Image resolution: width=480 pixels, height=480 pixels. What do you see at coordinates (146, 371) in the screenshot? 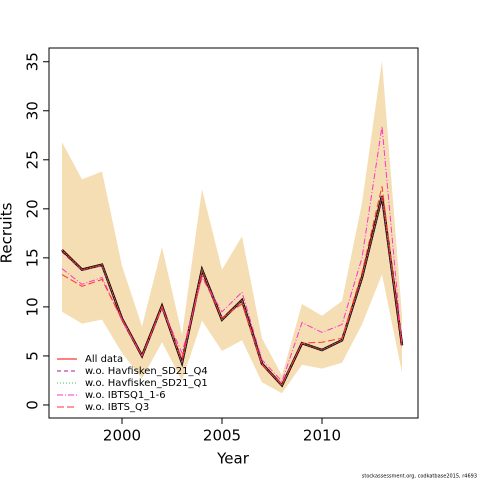
I see `legend-label: w.o. Havfisken_SD21_Q4` at bounding box center [146, 371].